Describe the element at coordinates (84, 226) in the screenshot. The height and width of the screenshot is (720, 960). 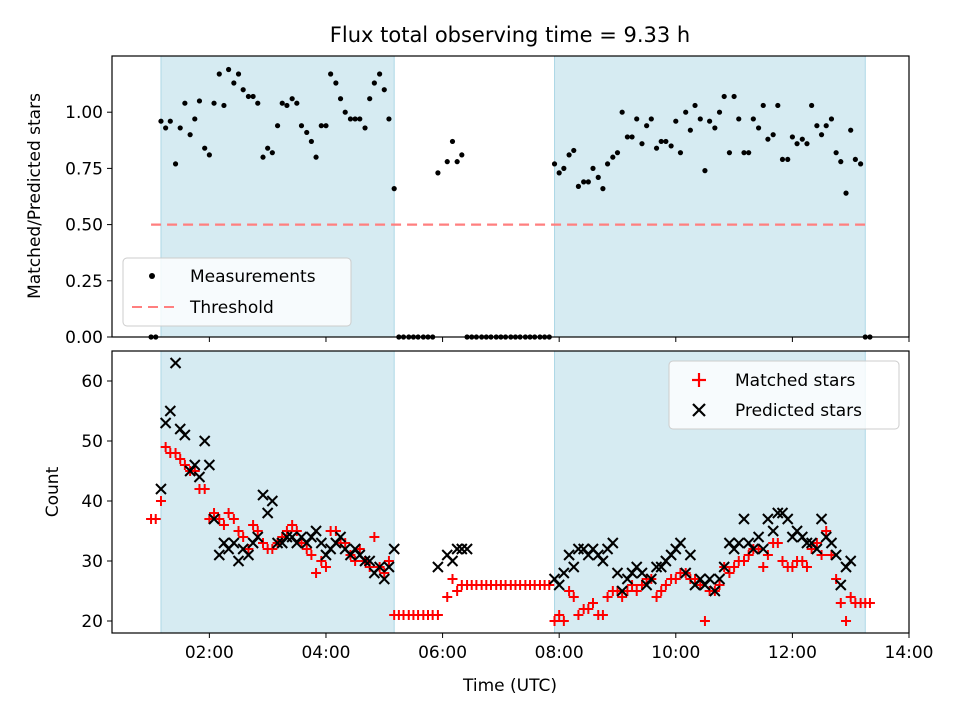
I see `y-tick-label: 0.50` at that location.